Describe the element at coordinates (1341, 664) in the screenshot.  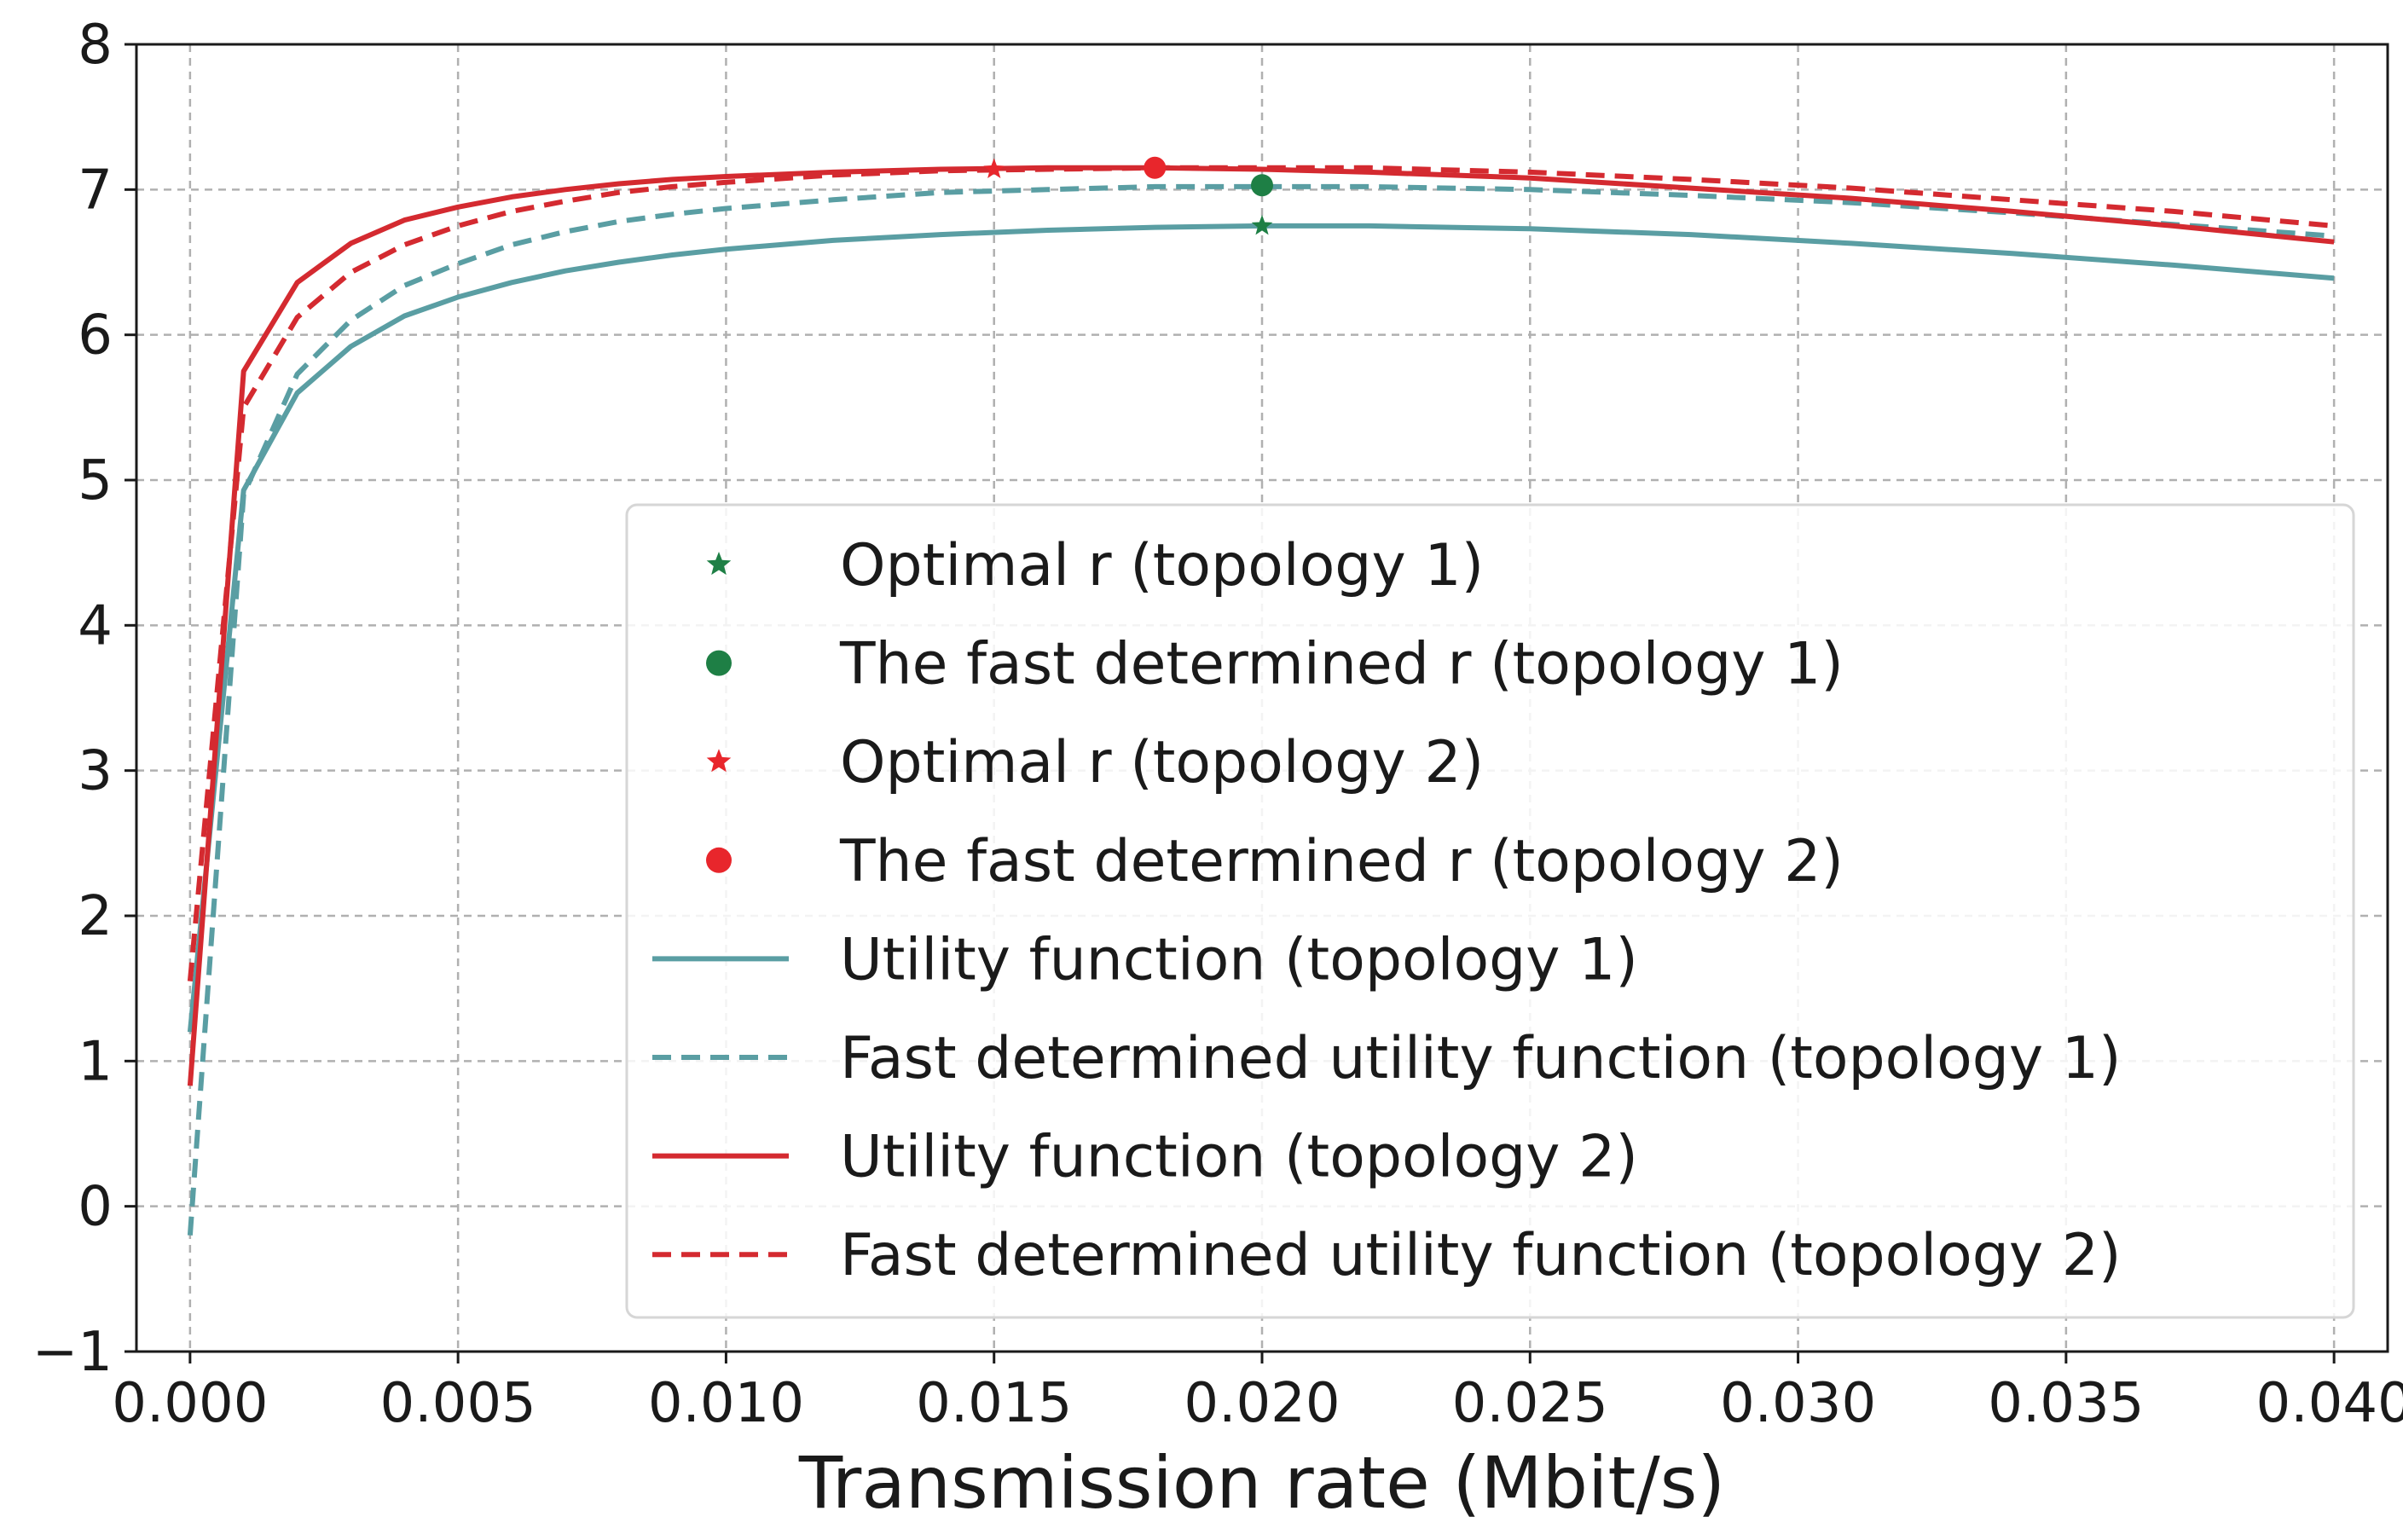
I see `legend-label: The fast determined r (topology 1)` at that location.